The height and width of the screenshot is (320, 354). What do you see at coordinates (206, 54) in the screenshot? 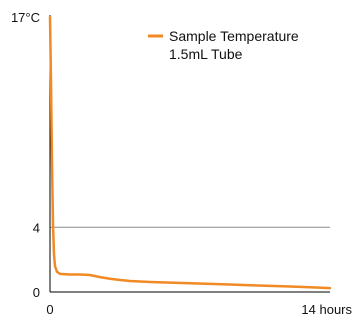
I see `legend-label-line2: 1.5mL Tube` at bounding box center [206, 54].